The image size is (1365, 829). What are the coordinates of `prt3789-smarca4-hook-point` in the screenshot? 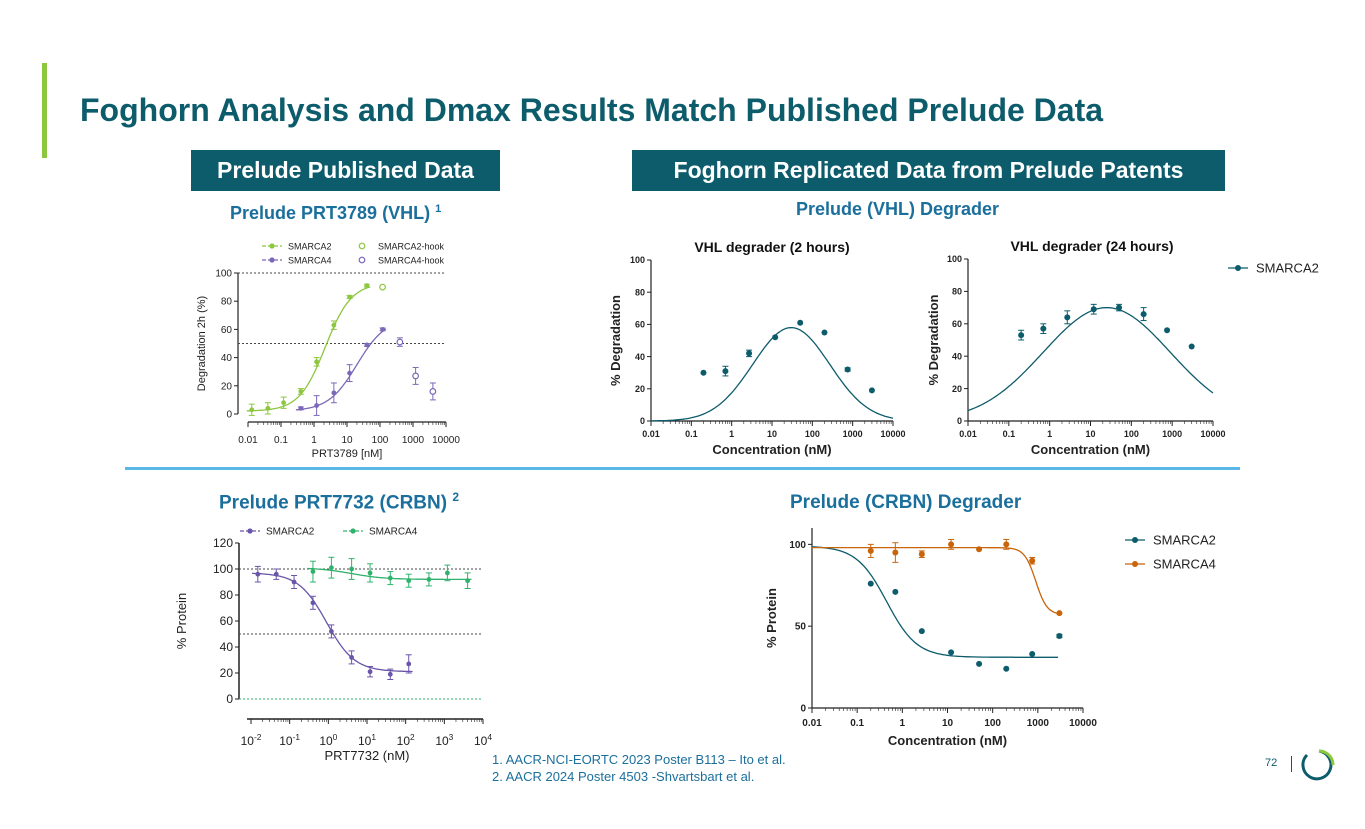 It's located at (416, 376).